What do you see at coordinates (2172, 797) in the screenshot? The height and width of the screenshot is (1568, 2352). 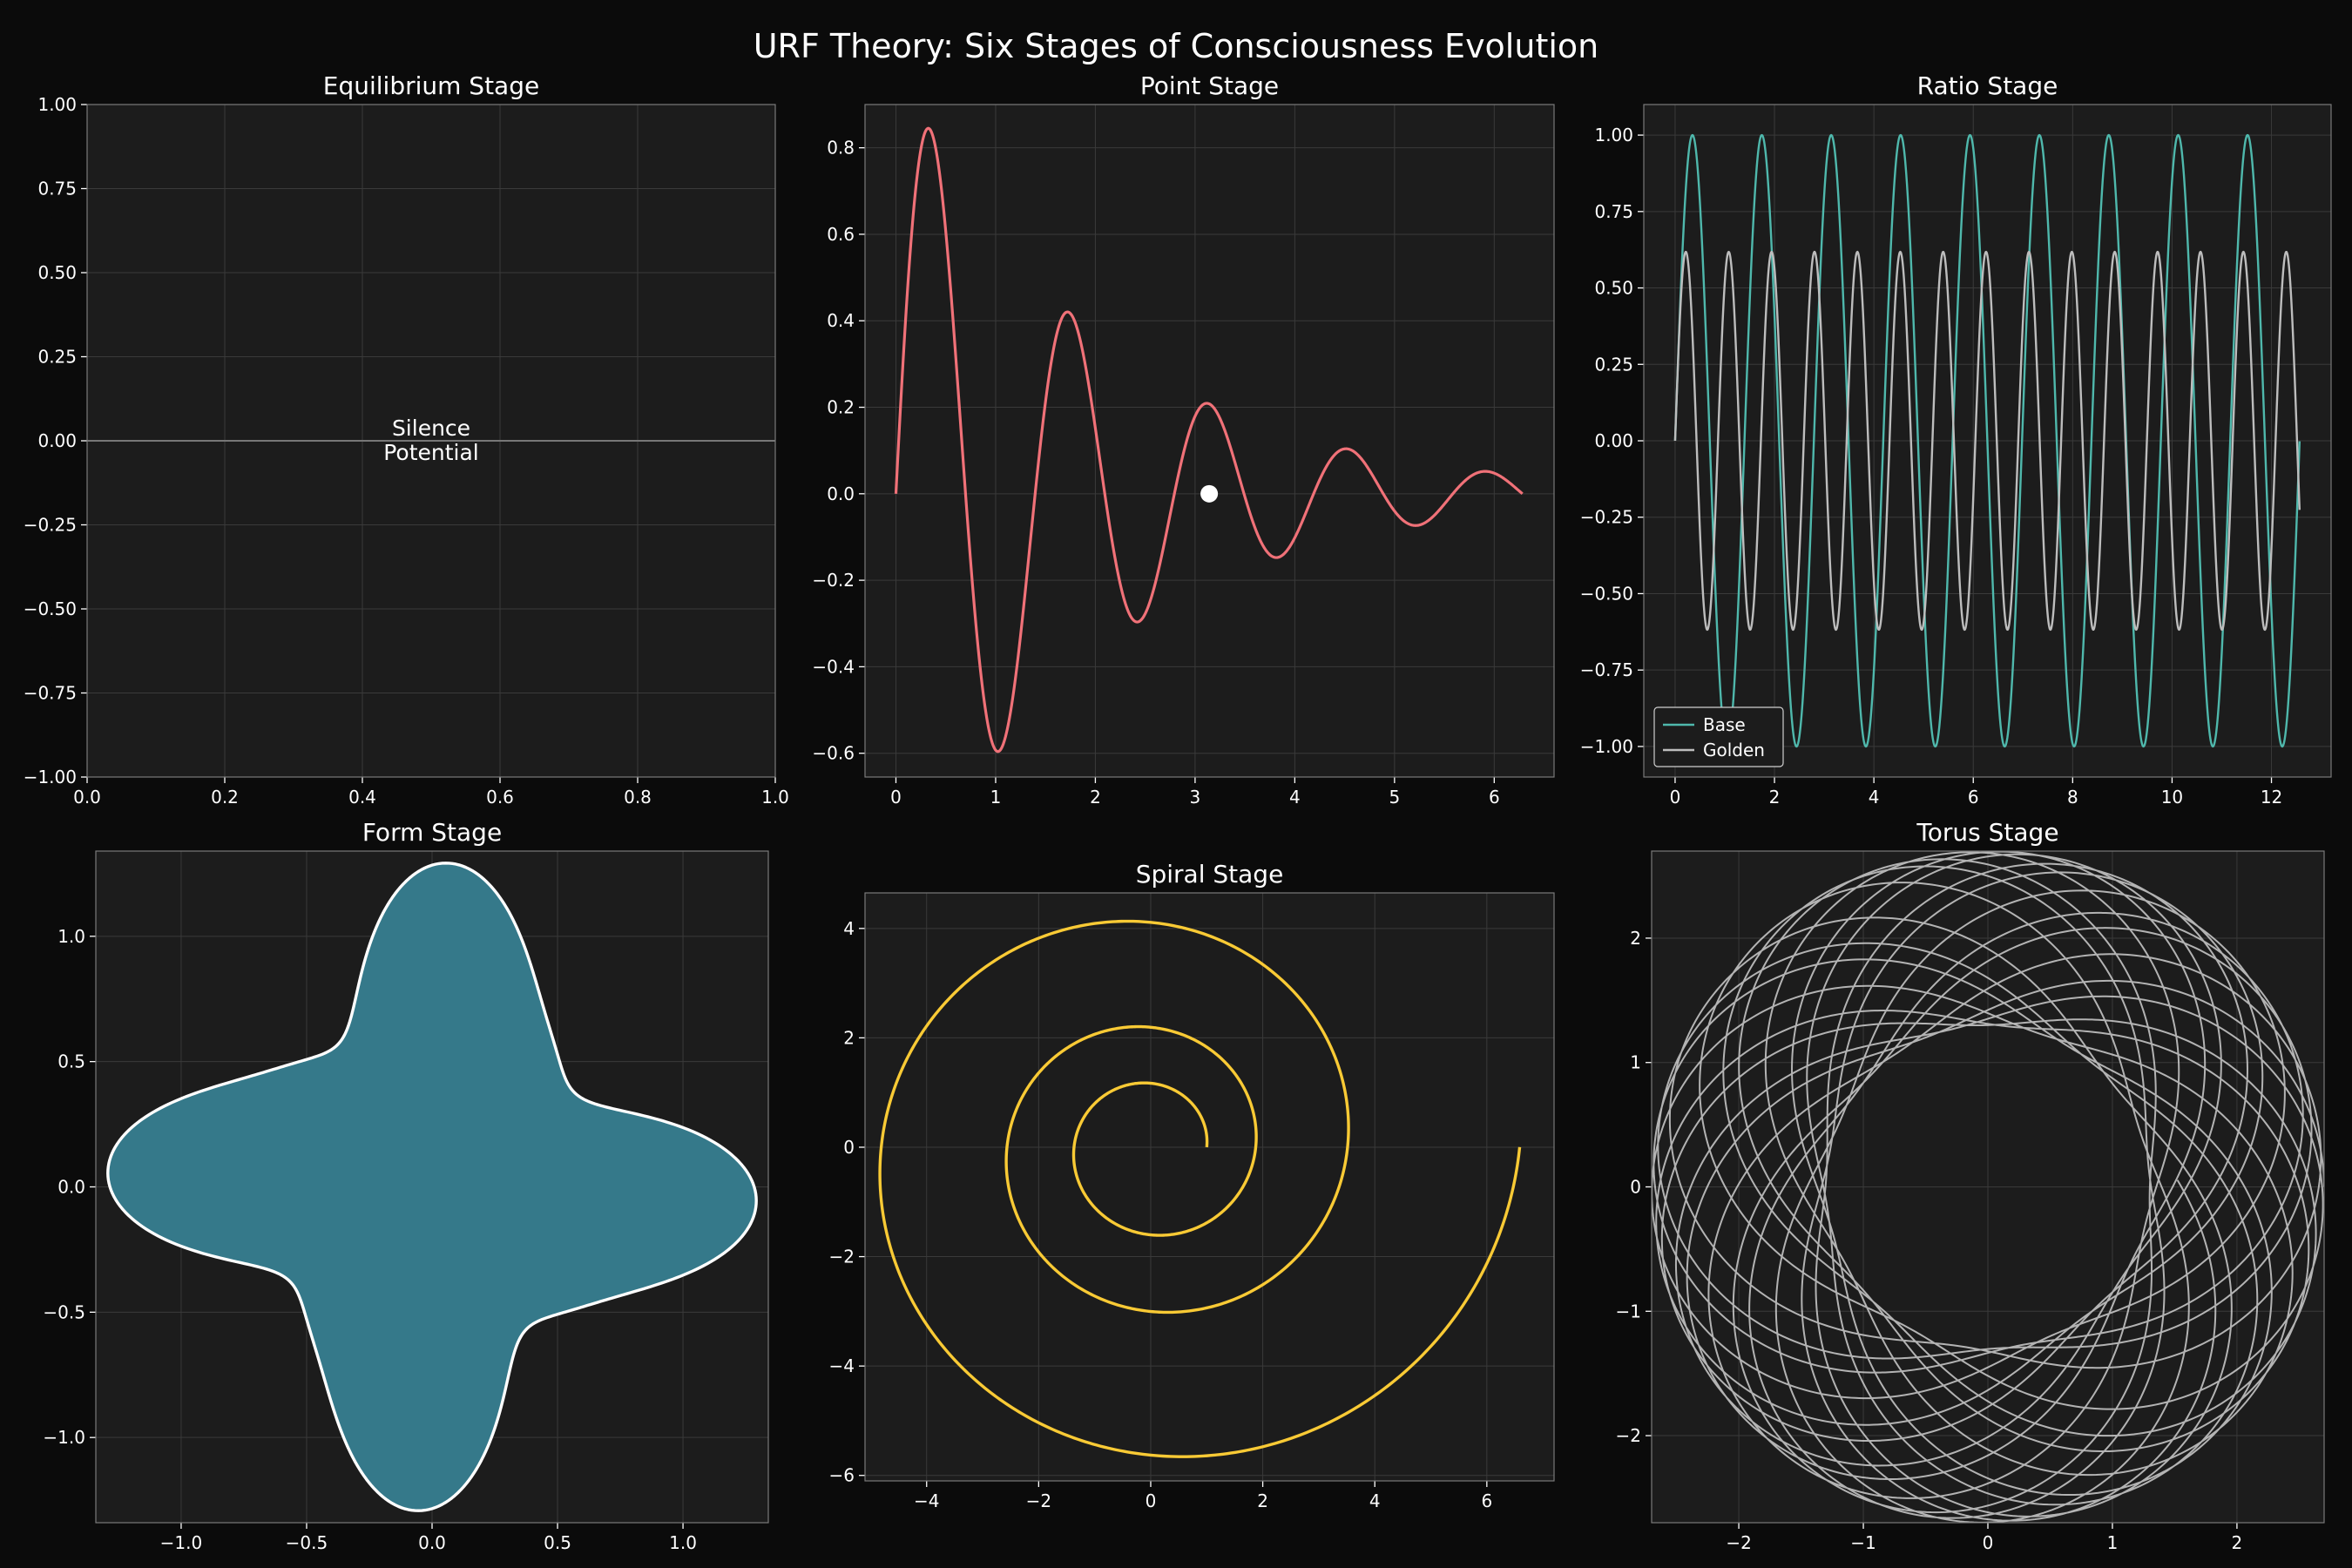 I see `x-tick-label: 10` at bounding box center [2172, 797].